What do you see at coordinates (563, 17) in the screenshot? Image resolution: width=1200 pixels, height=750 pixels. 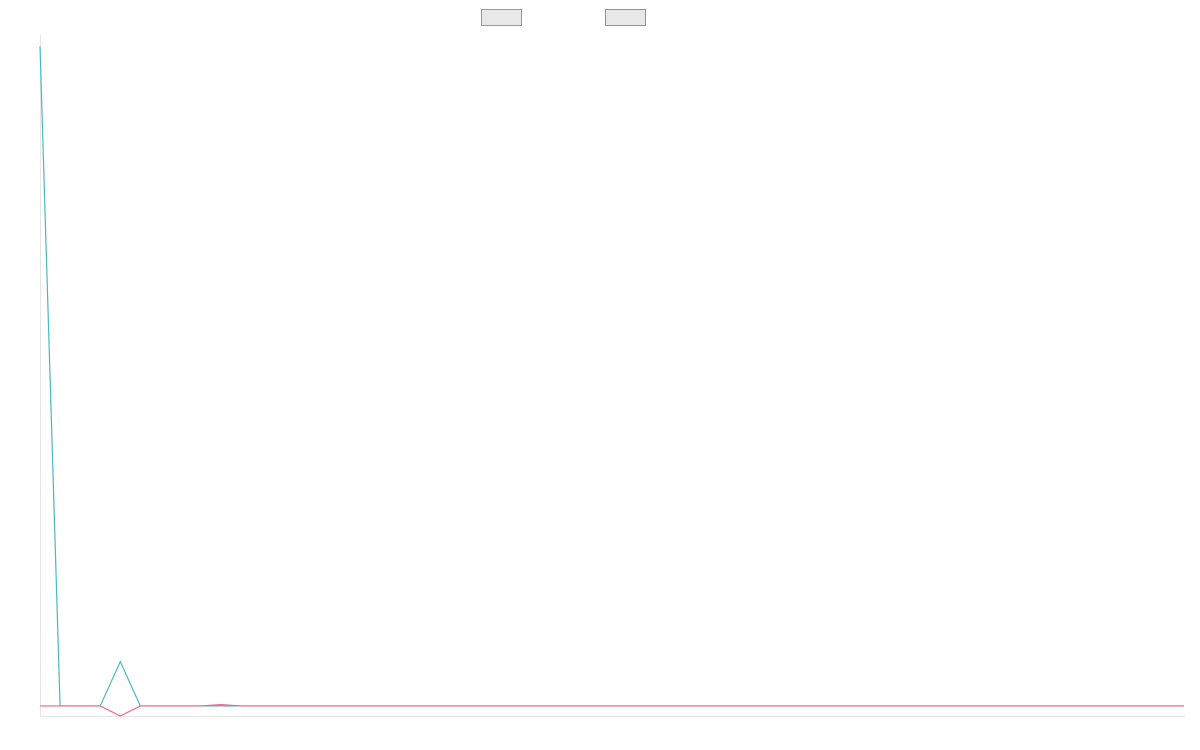 I see `legend` at bounding box center [563, 17].